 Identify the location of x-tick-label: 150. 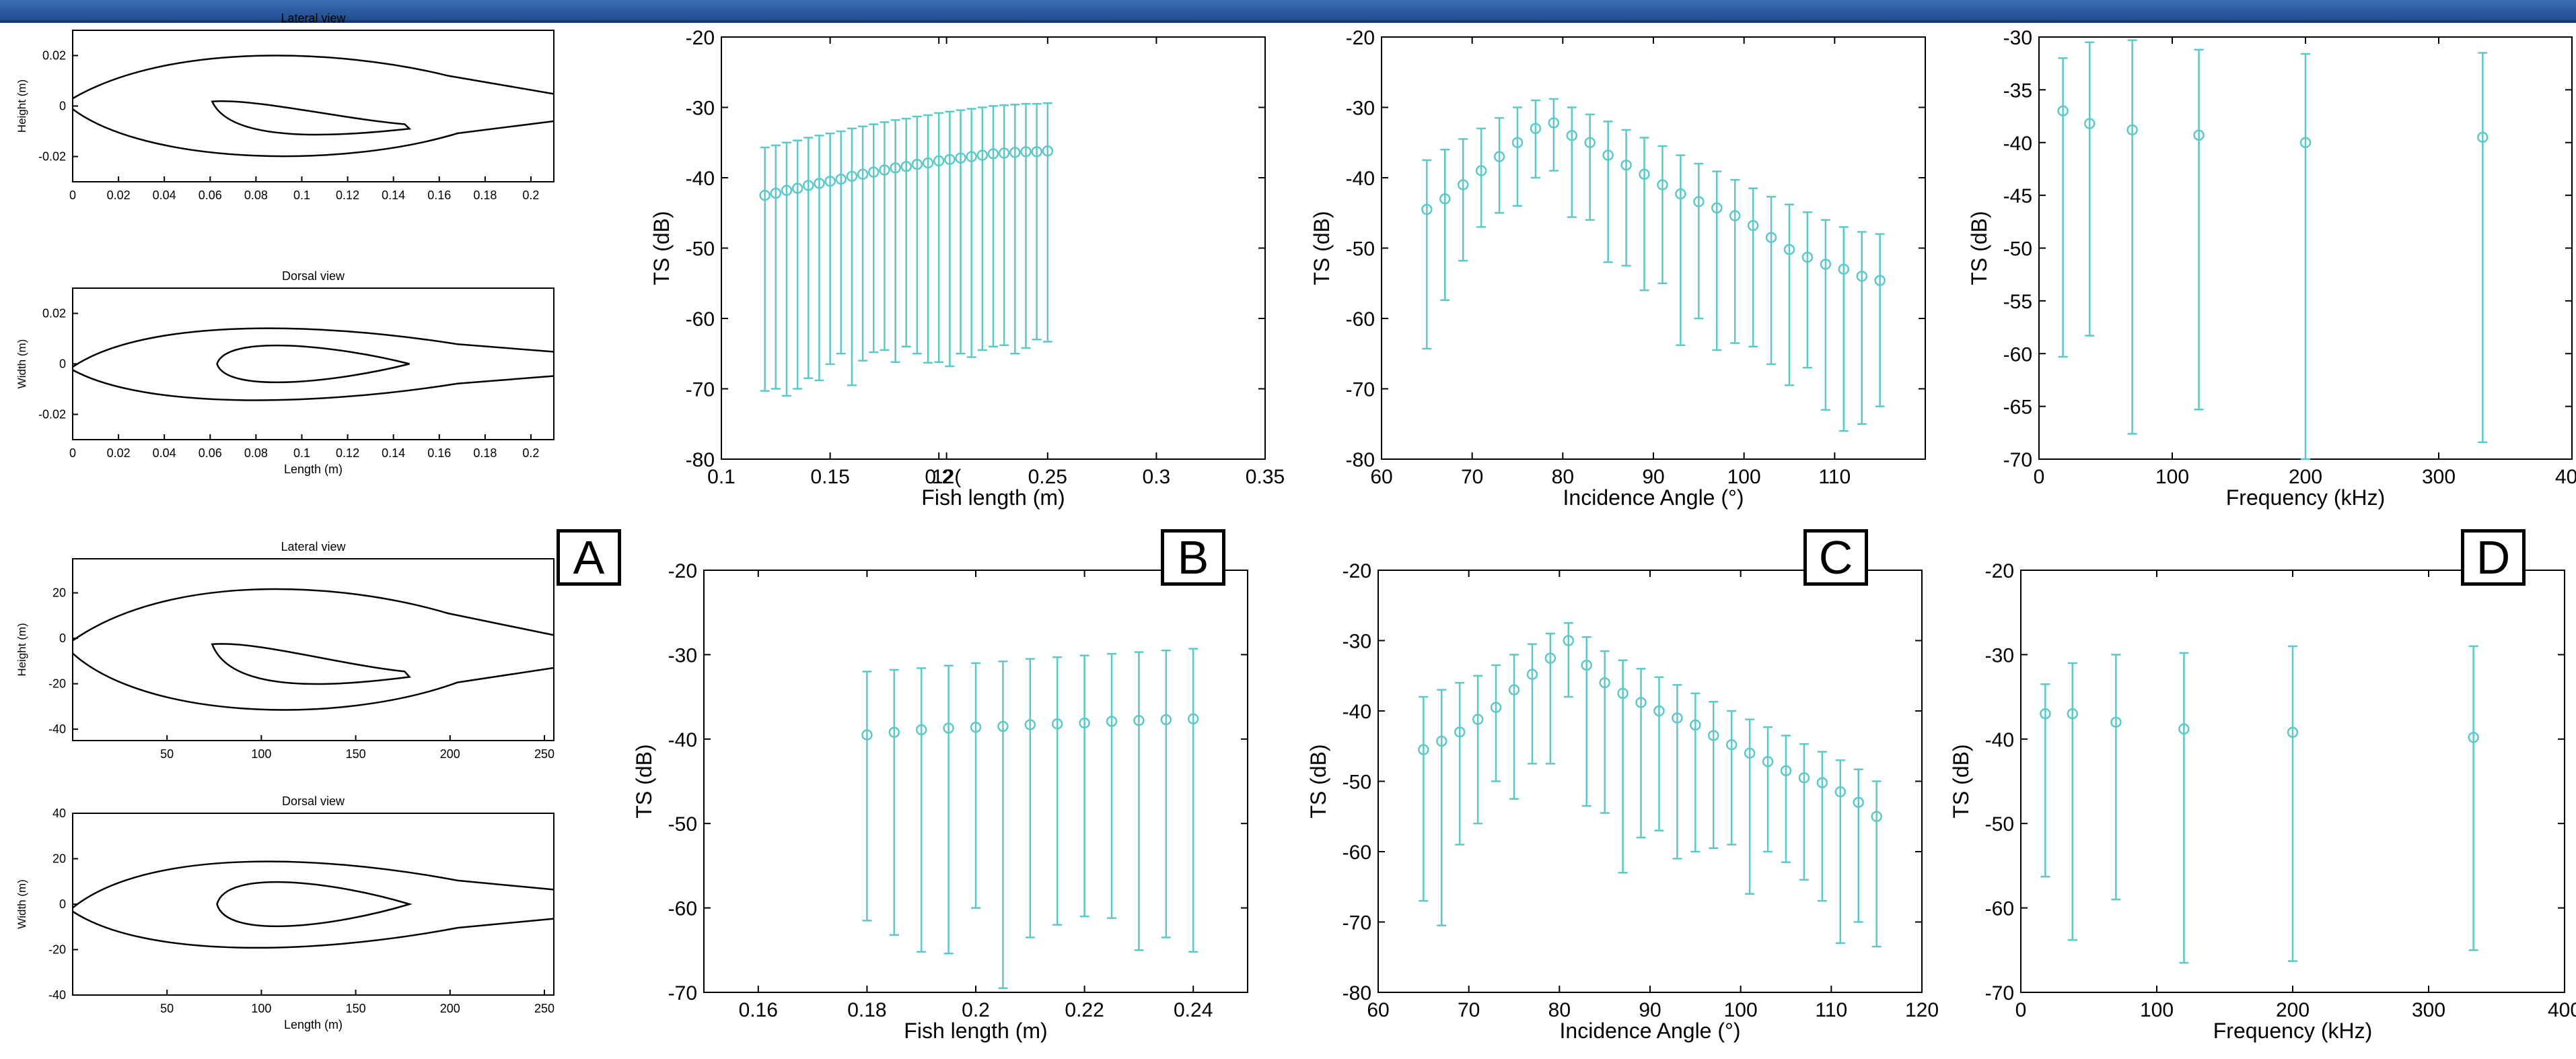
(356, 754).